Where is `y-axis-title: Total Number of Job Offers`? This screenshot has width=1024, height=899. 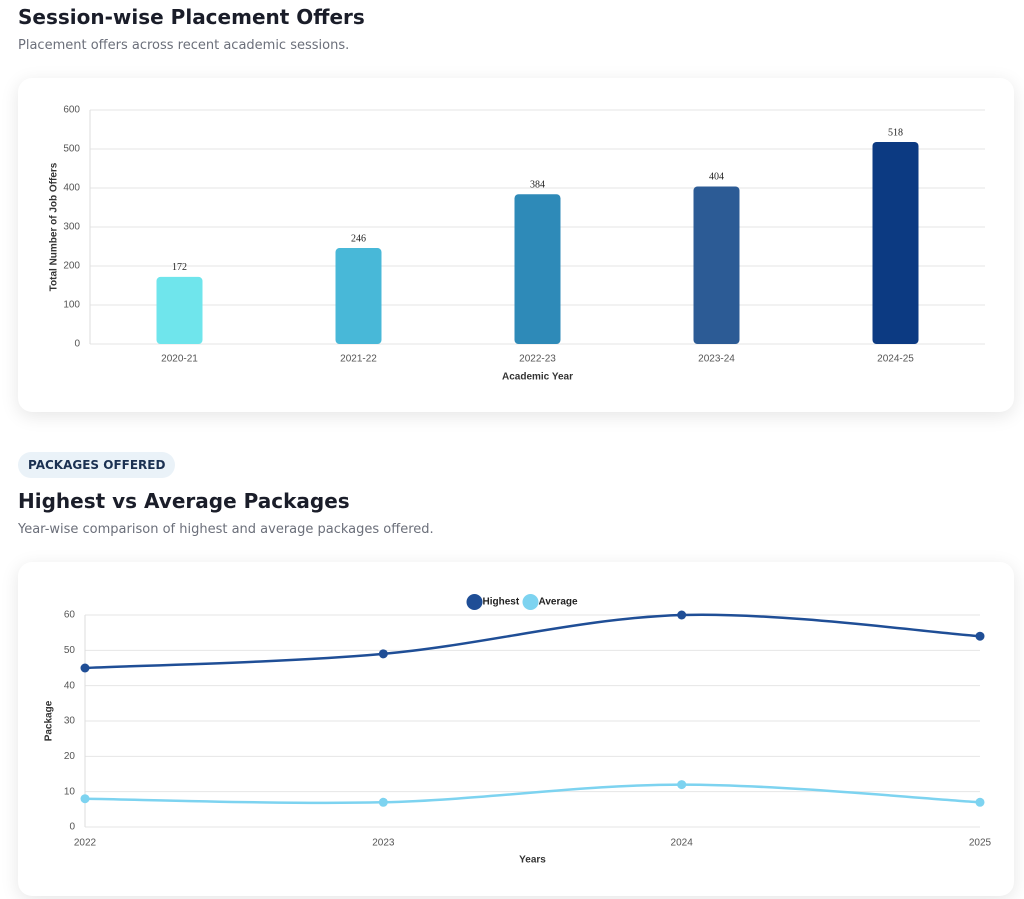
y-axis-title: Total Number of Job Offers is located at coordinates (54, 226).